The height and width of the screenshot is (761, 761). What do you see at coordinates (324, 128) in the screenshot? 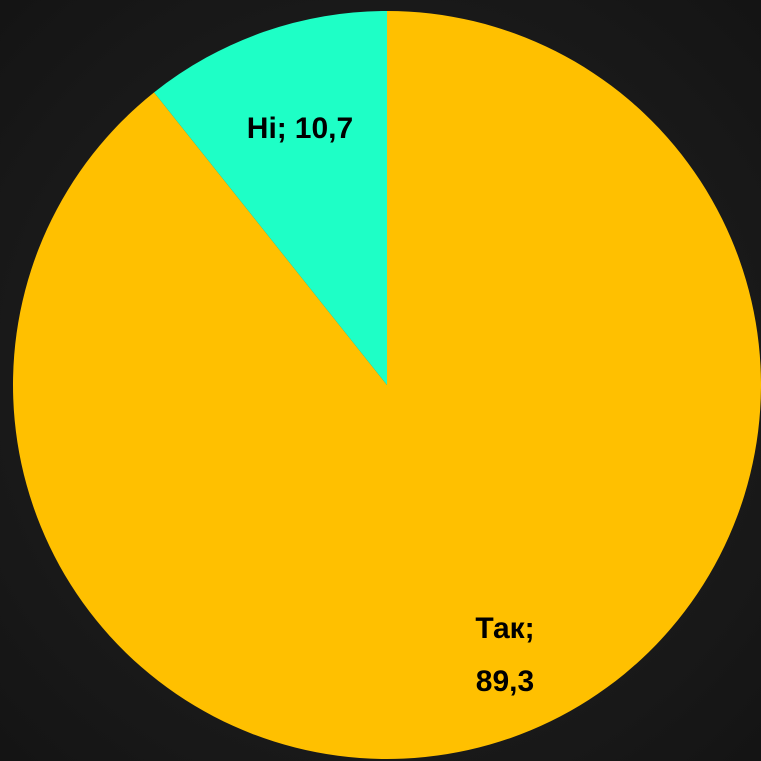
I see `value-label: 10,7` at bounding box center [324, 128].